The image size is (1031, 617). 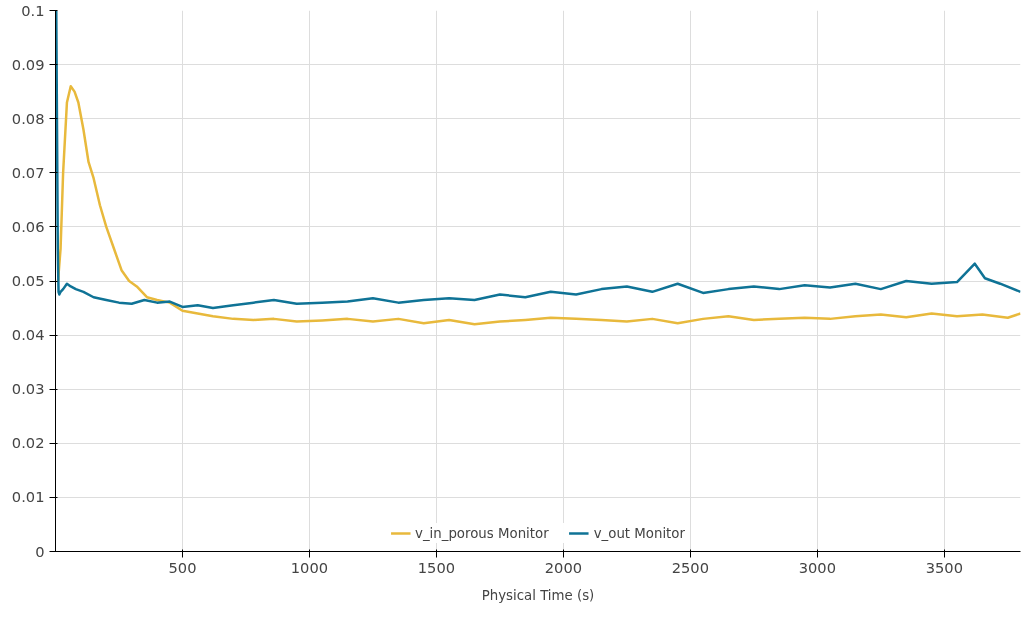 What do you see at coordinates (639, 533) in the screenshot?
I see `legend-label: v_out Monitor` at bounding box center [639, 533].